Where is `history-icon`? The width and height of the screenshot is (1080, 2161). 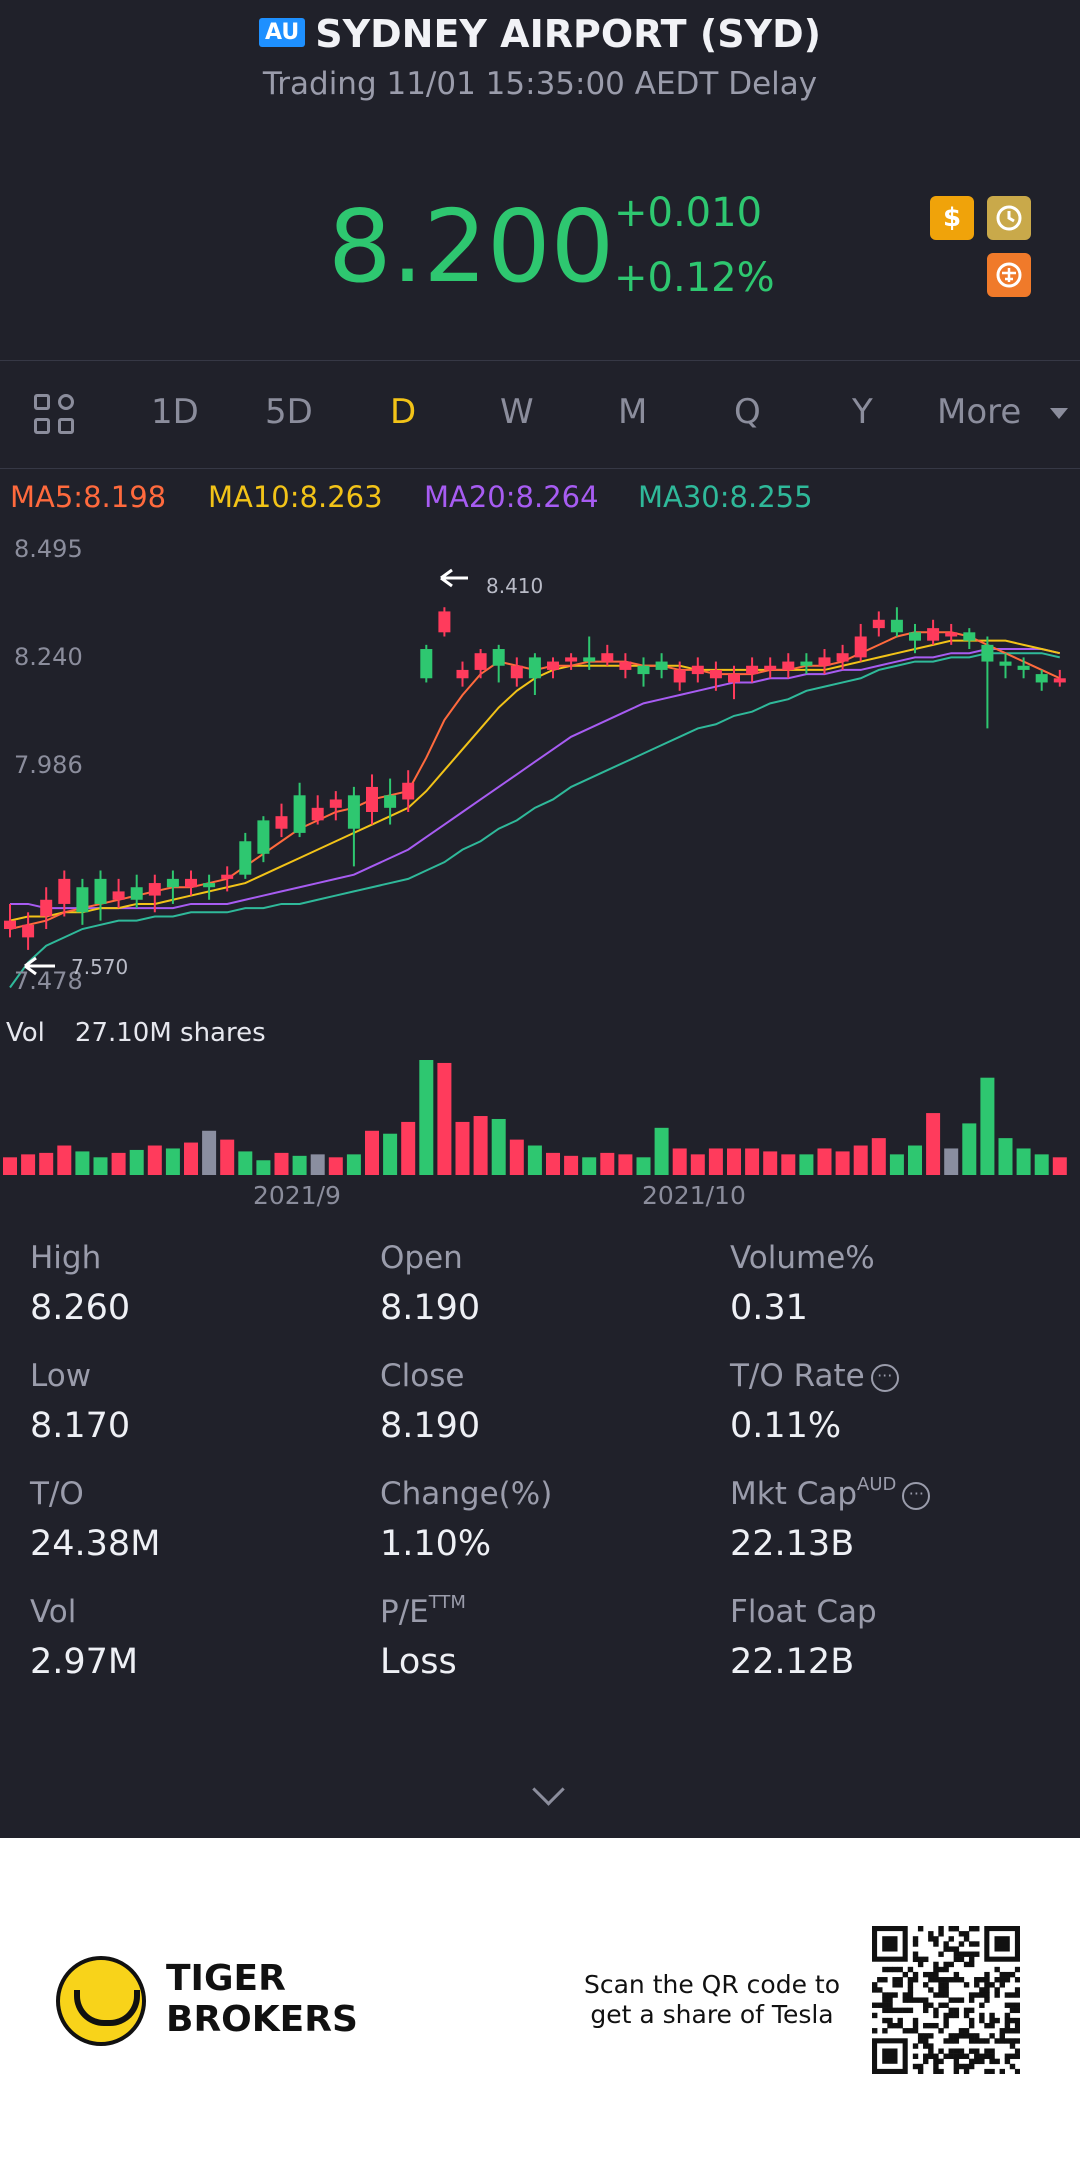 history-icon is located at coordinates (1009, 218).